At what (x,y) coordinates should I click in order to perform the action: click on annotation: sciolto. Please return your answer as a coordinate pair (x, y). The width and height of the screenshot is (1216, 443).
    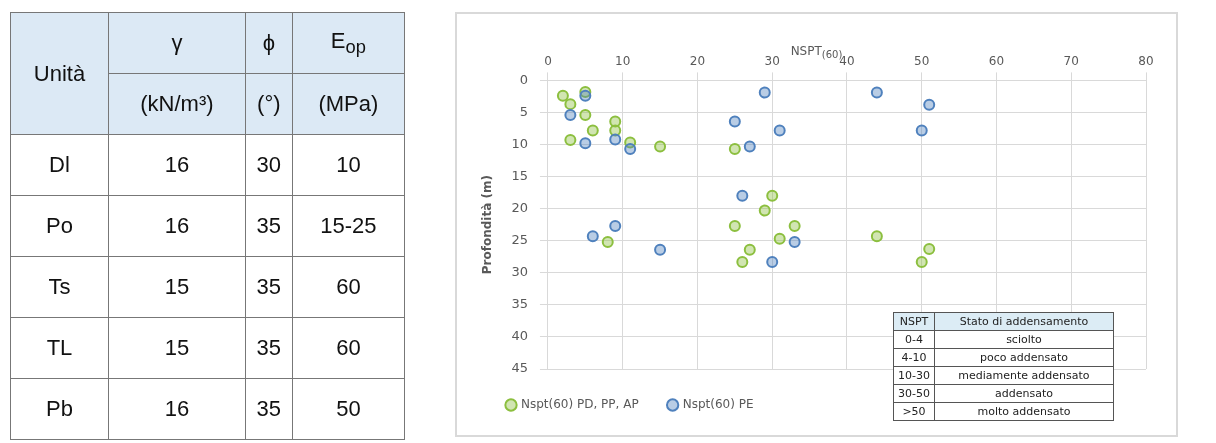
    Looking at the image, I should click on (1024, 339).